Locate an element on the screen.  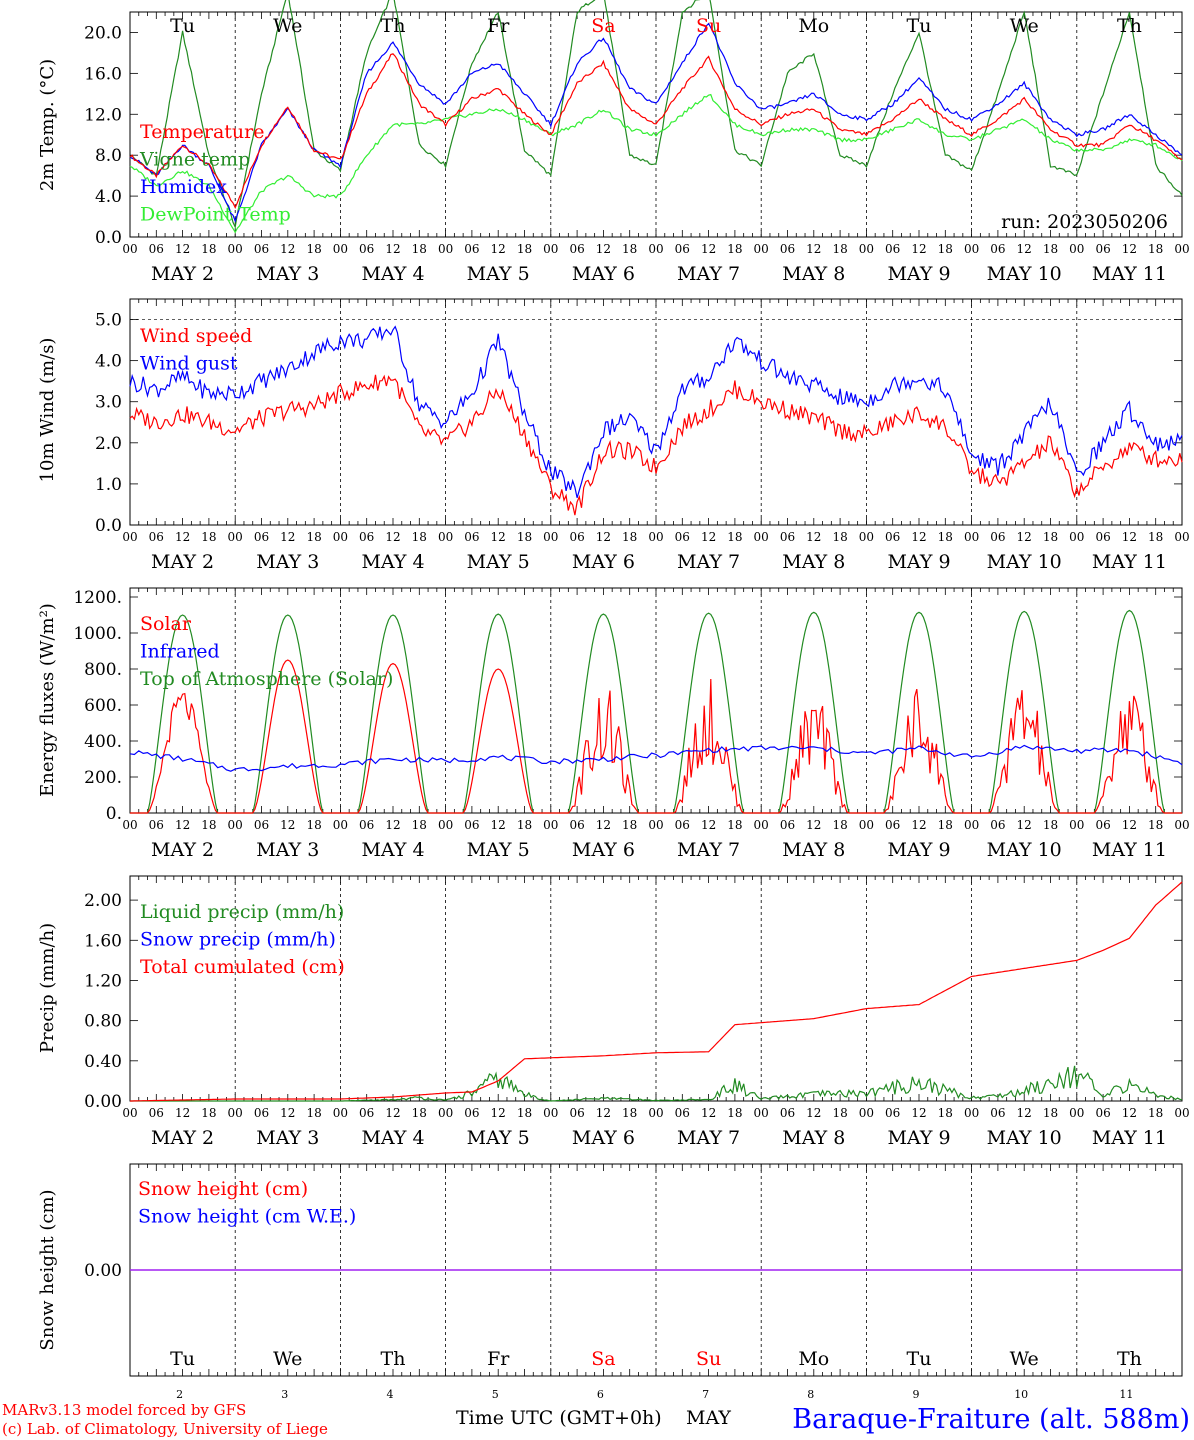
y-tick-label: 200. is located at coordinates (103, 778).